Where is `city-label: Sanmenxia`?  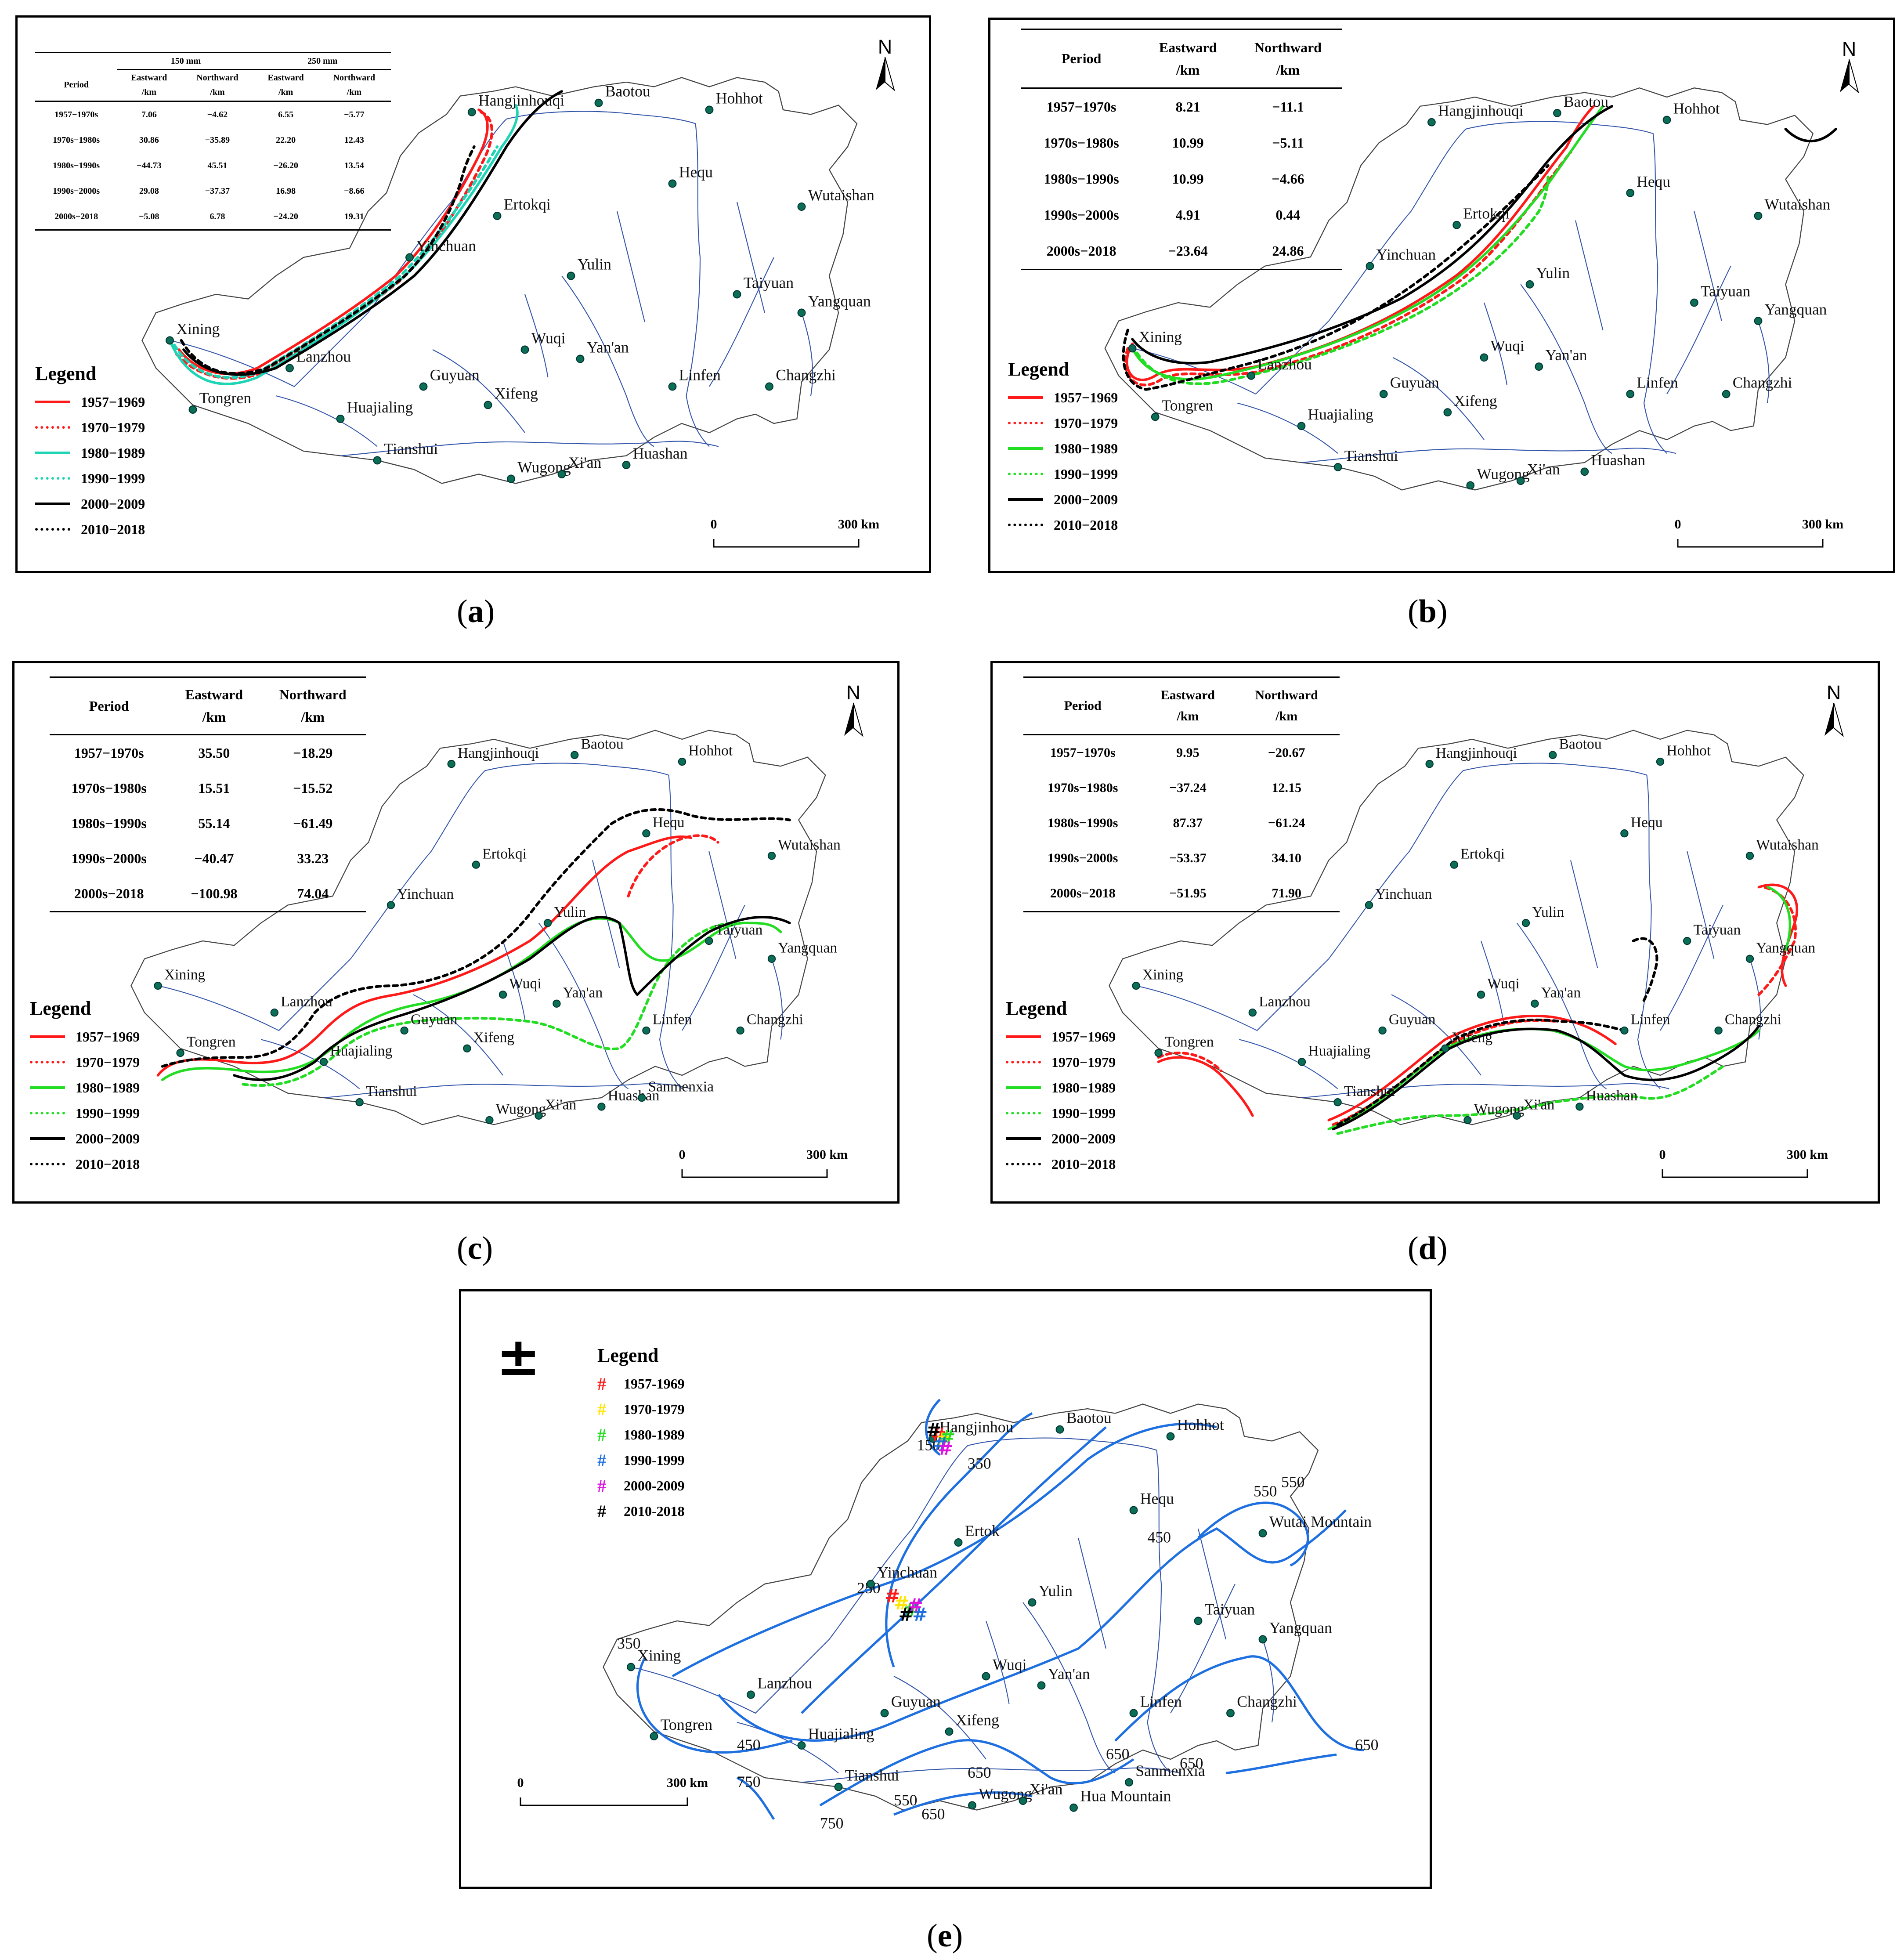 city-label: Sanmenxia is located at coordinates (1170, 1771).